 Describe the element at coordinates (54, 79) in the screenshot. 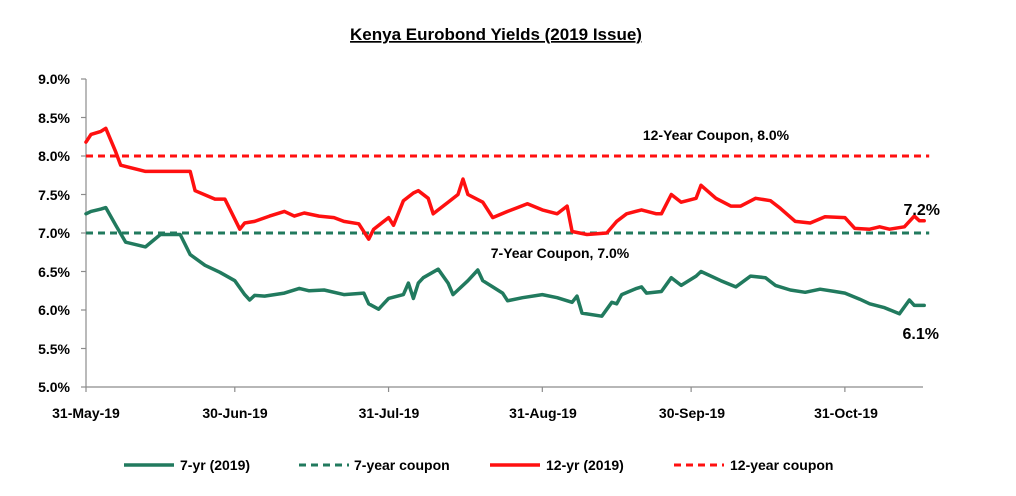

I see `y-tick-label: 9.0%` at that location.